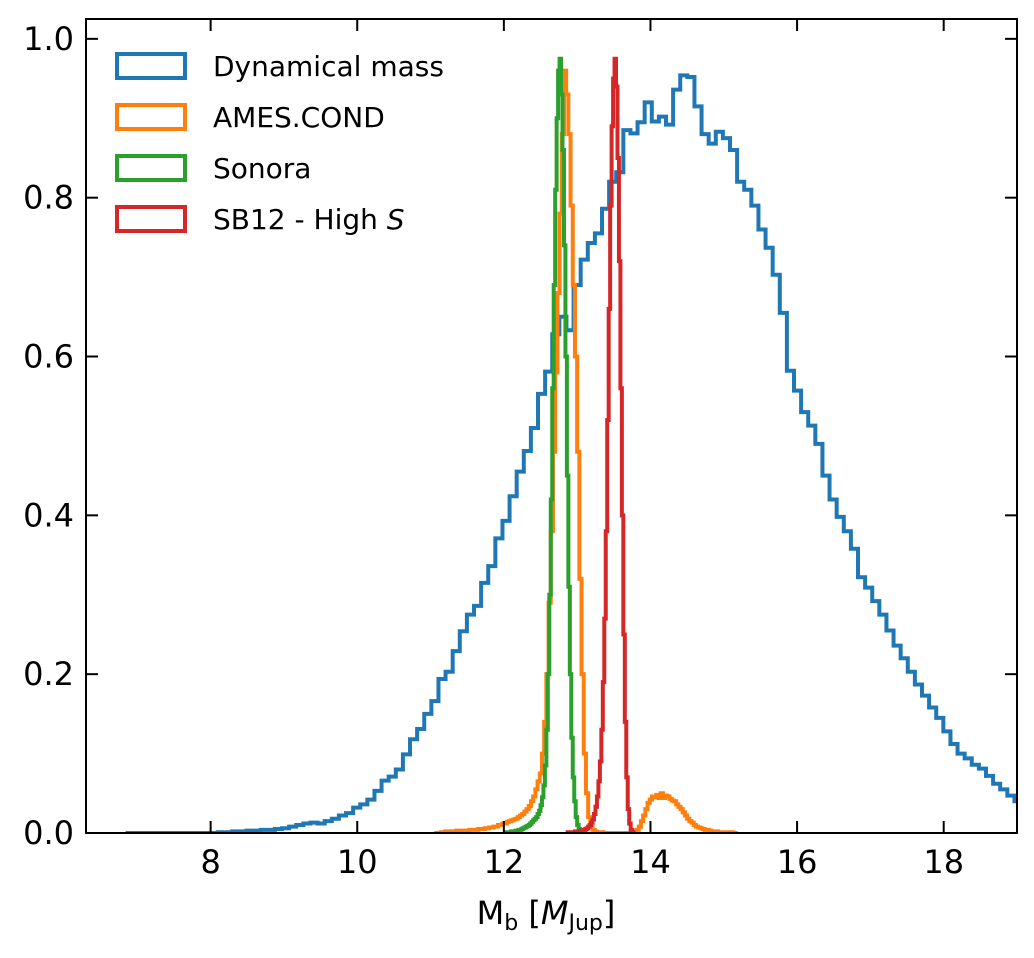  What do you see at coordinates (48, 39) in the screenshot?
I see `y-tick-label-5: 1.0` at bounding box center [48, 39].